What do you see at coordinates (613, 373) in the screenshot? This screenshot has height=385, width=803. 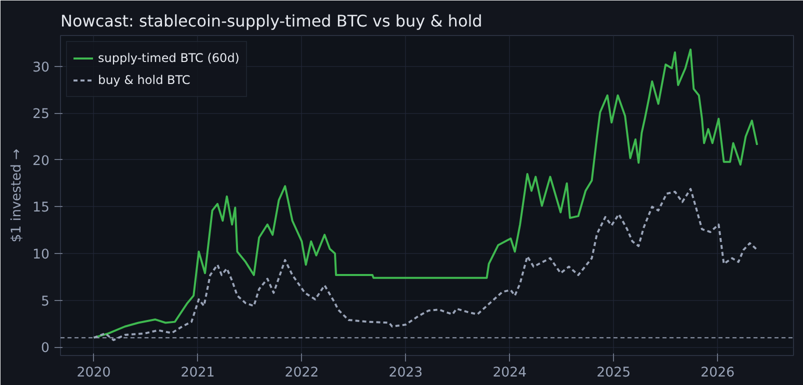 I see `x-tick-label: 2025` at bounding box center [613, 373].